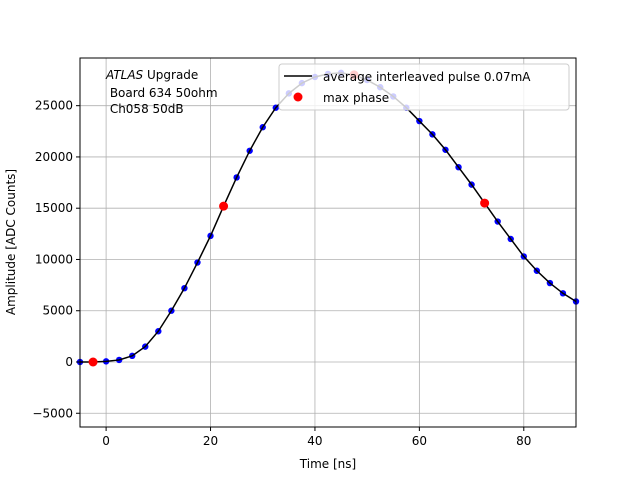  I want to click on legend-series-1: average interleaved pulse 0.07mA, so click(427, 77).